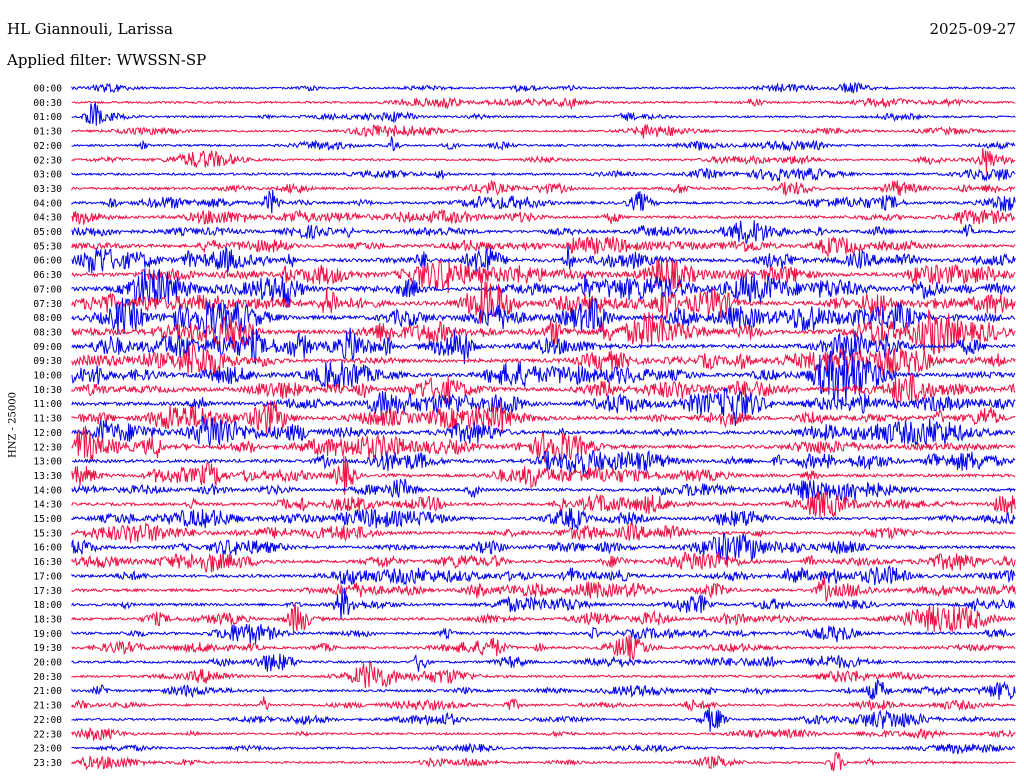 The height and width of the screenshot is (780, 1024). Describe the element at coordinates (47, 519) in the screenshot. I see `row-time-label: 15:00` at that location.